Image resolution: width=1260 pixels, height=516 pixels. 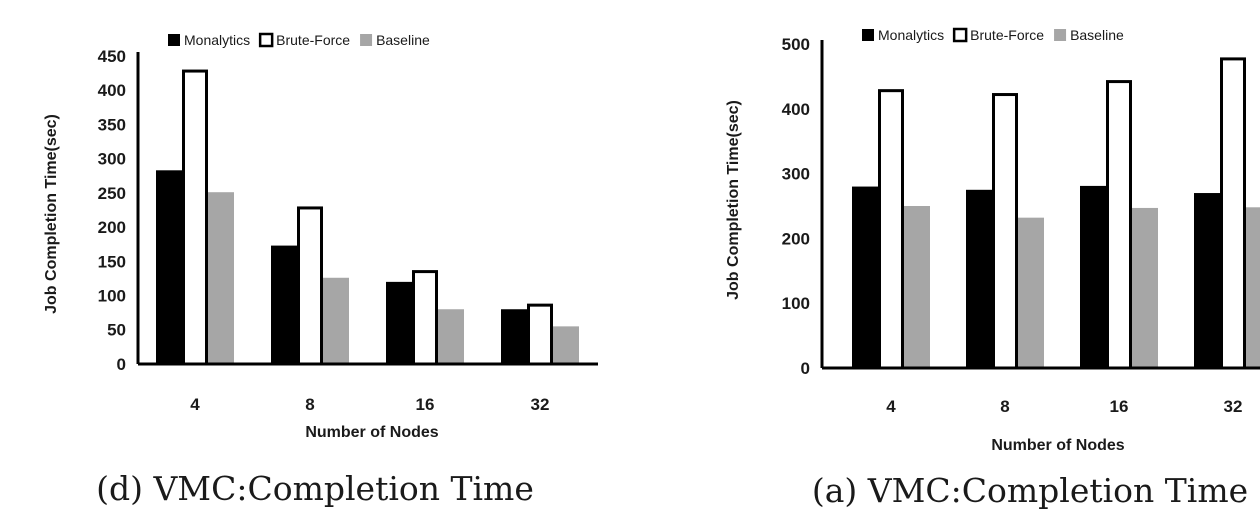 What do you see at coordinates (116, 330) in the screenshot?
I see `y-tick-label: 50` at bounding box center [116, 330].